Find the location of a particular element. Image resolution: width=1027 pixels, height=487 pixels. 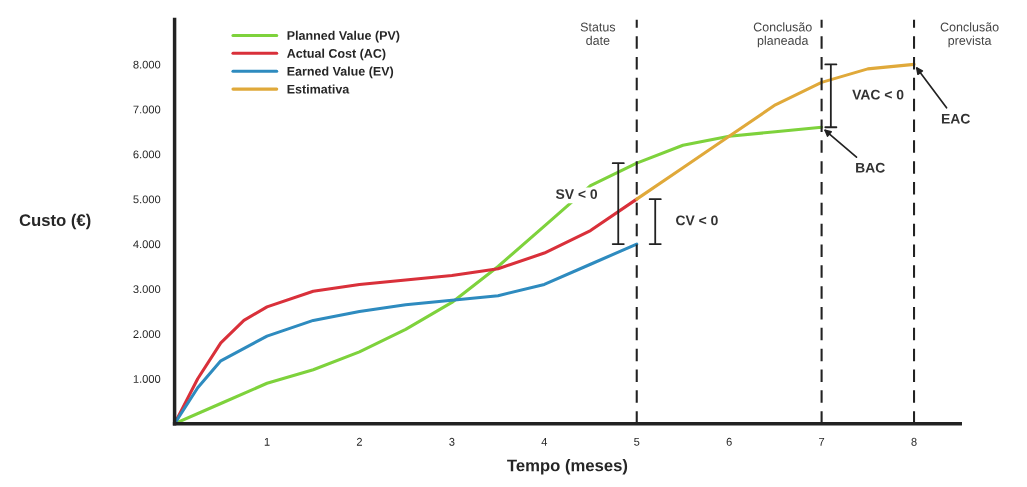

line-series is located at coordinates (775, 131).